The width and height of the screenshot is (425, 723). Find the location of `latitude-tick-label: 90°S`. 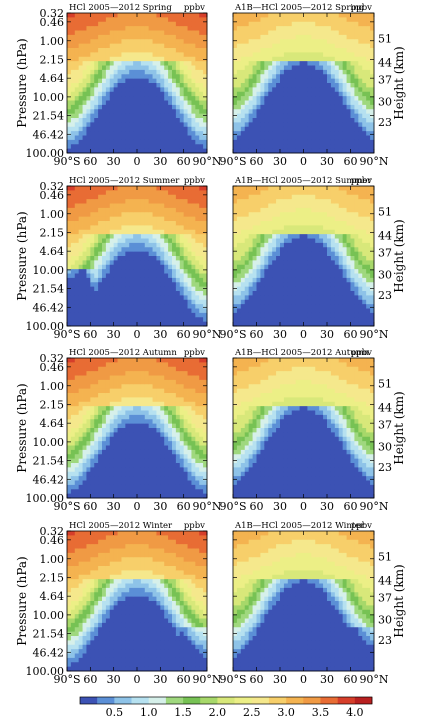

latitude-tick-label: 90°S is located at coordinates (232, 161).